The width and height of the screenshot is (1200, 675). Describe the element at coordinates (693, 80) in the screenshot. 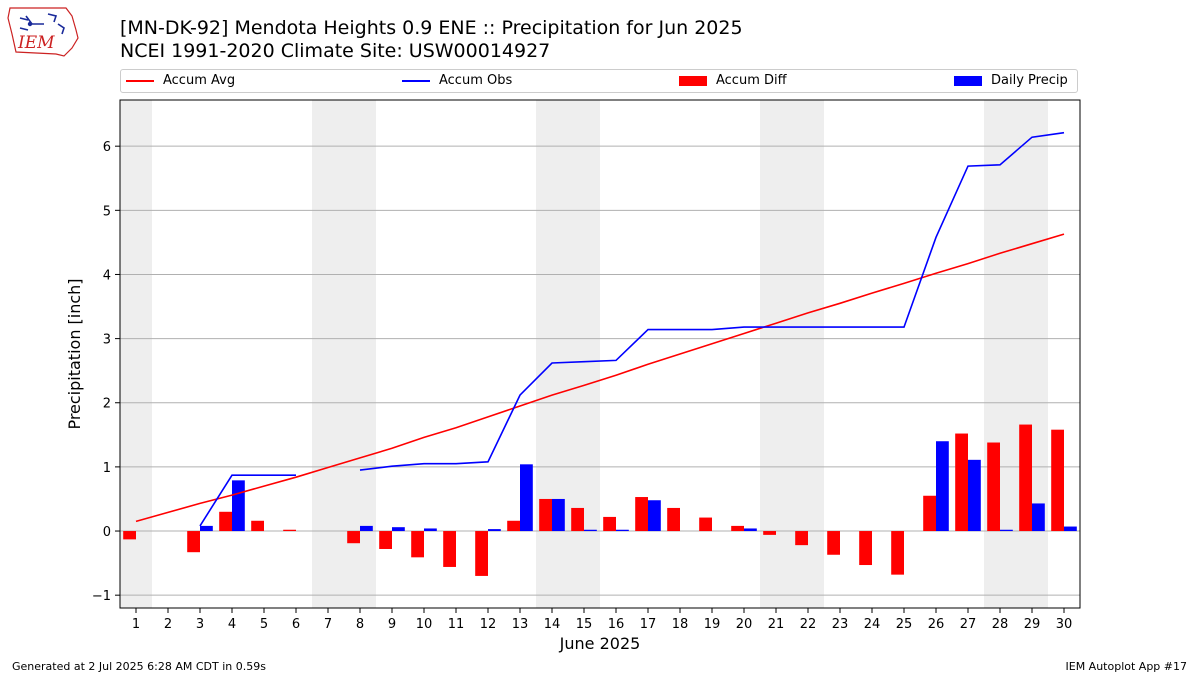

I see `legend-swatch-accum-diff` at that location.